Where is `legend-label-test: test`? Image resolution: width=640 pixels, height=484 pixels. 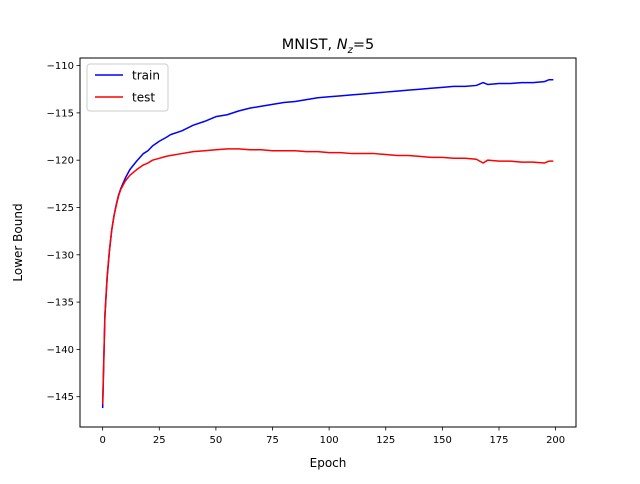
legend-label-test: test is located at coordinates (143, 98).